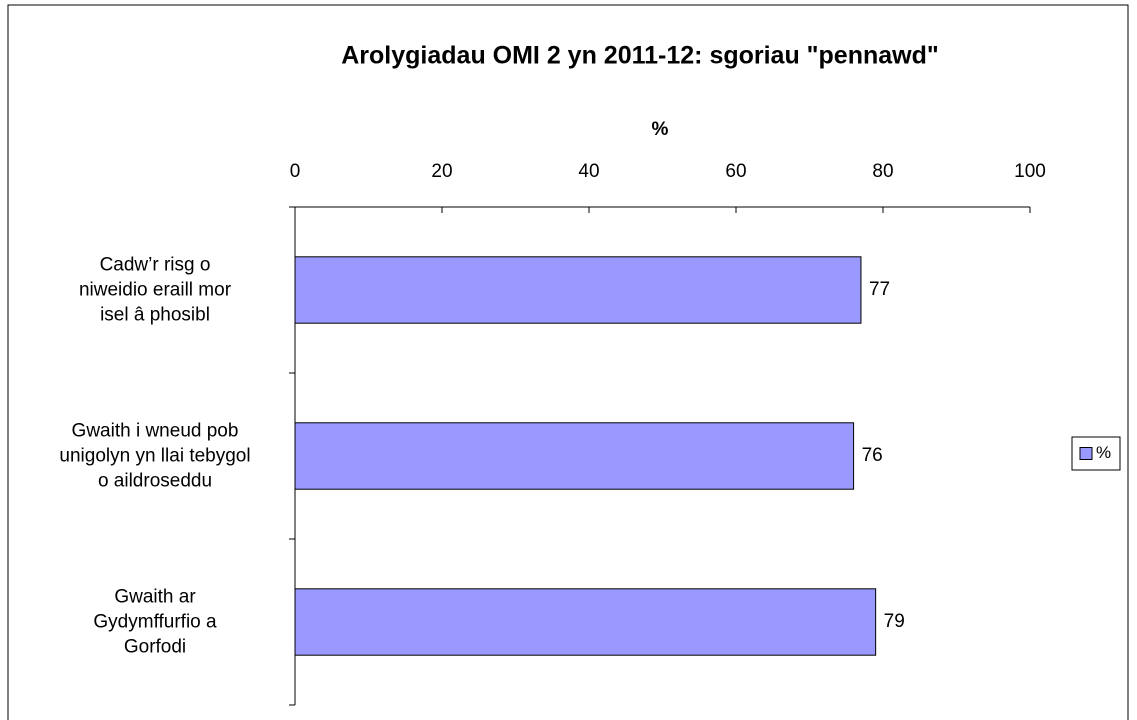  I want to click on x-axis-label: %, so click(660, 129).